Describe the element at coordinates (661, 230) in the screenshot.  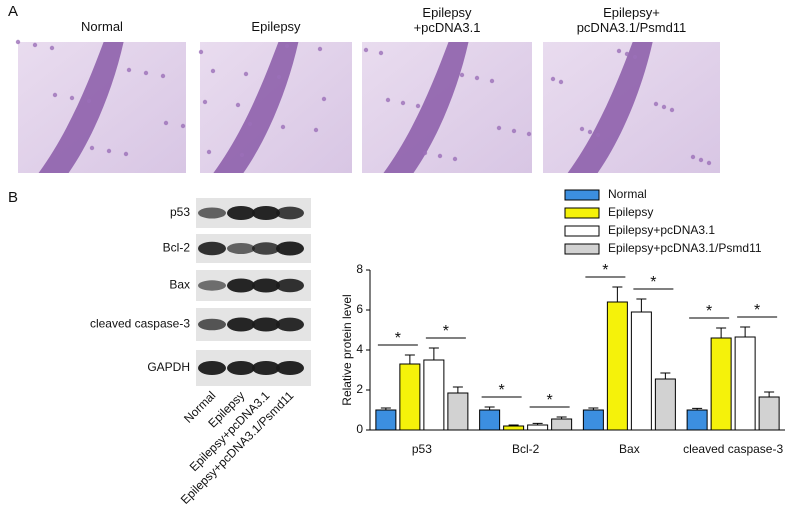
I see `legend-label: Epilepsy+pcDNA3.1` at that location.